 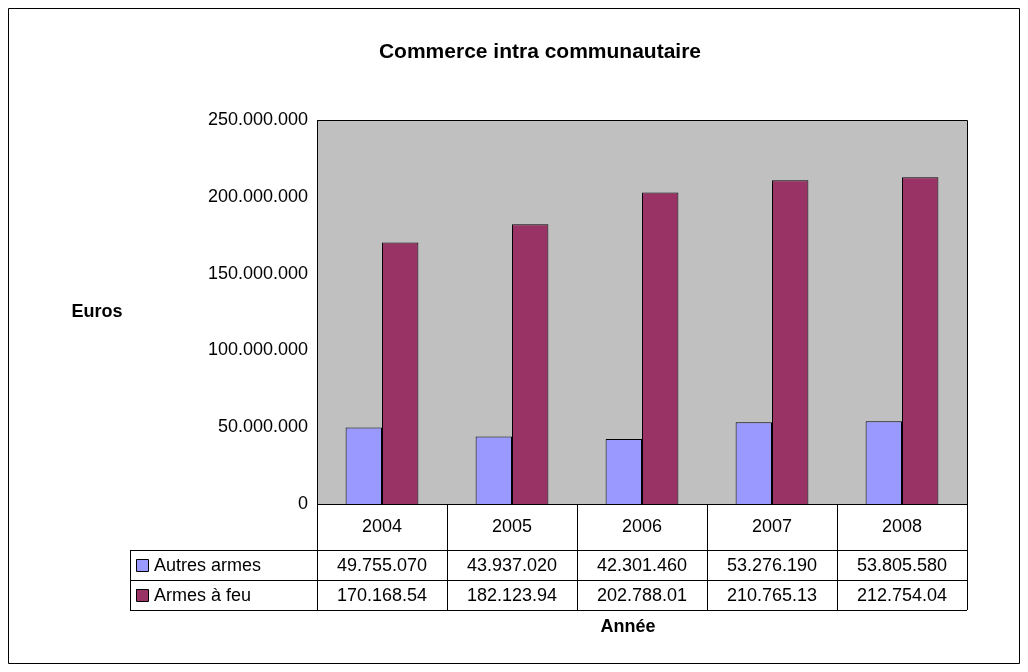 What do you see at coordinates (382, 564) in the screenshot?
I see `data-label: 49.755.070` at bounding box center [382, 564].